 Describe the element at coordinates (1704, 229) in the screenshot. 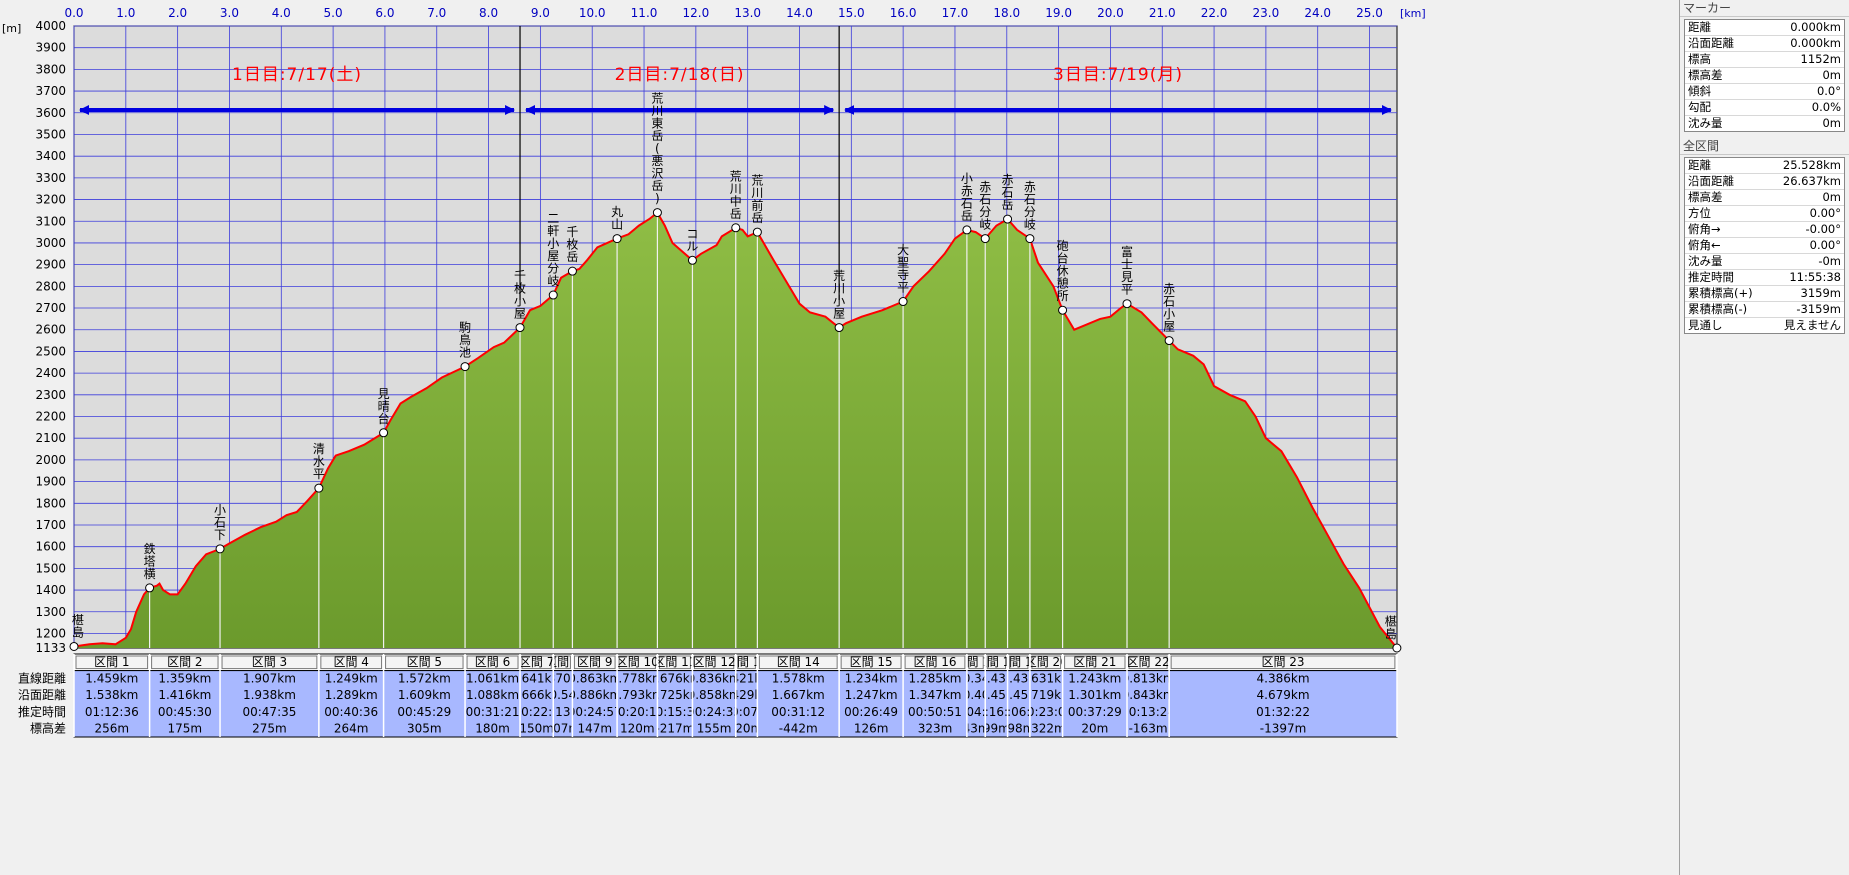

I see `total-label: 俯角→` at that location.